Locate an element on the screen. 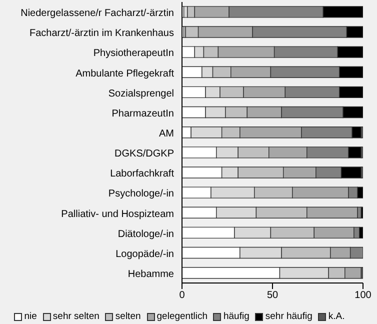  legend-label: häufig is located at coordinates (236, 316).